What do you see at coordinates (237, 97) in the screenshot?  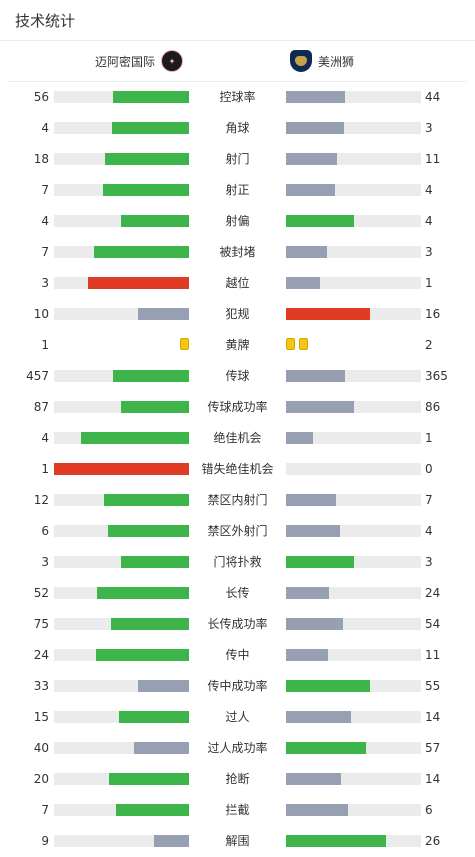 I see `stat-label: 控球率` at bounding box center [237, 97].